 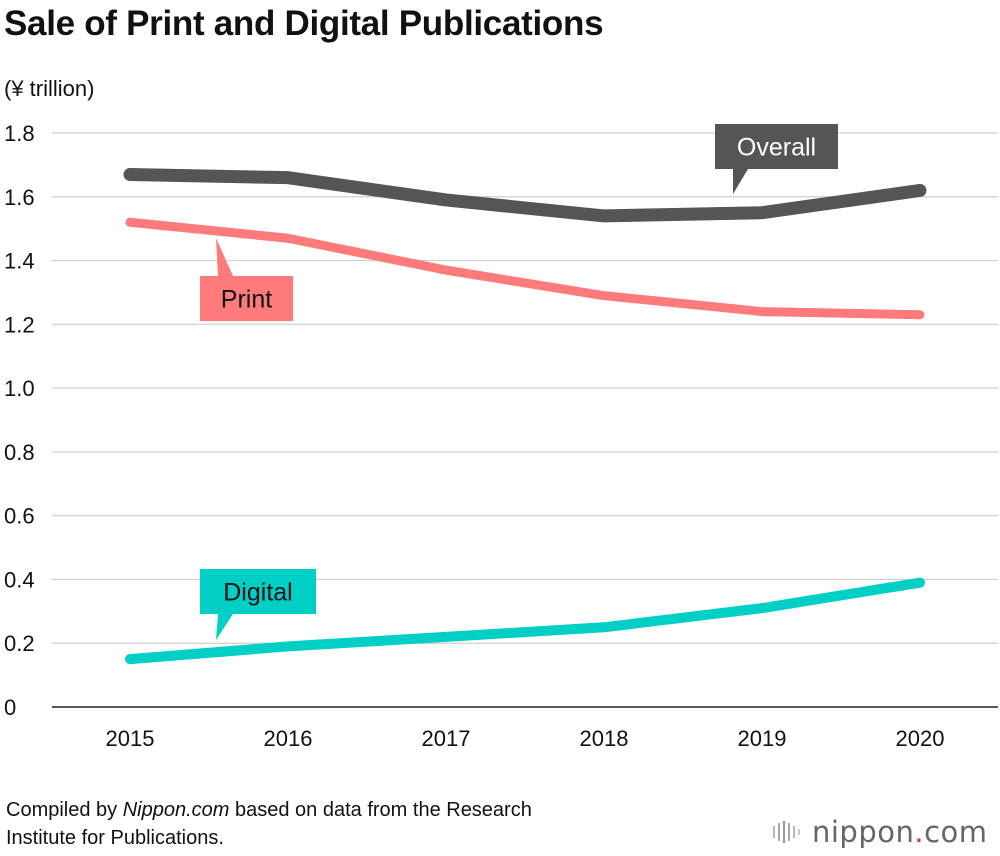 What do you see at coordinates (19, 133) in the screenshot?
I see `y-tick-label: 1.8` at bounding box center [19, 133].